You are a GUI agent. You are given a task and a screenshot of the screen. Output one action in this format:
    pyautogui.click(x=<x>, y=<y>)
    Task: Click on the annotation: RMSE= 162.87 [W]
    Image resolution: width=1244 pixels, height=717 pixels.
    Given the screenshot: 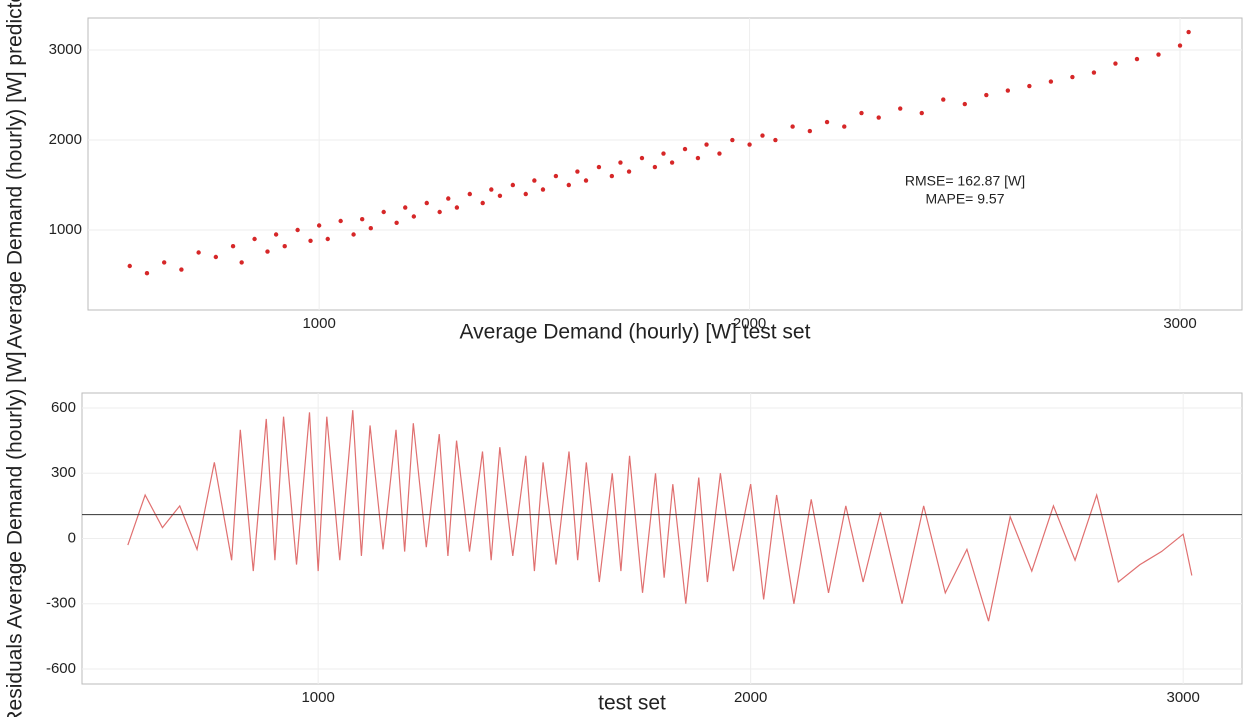 What is the action you would take?
    pyautogui.click(x=965, y=181)
    